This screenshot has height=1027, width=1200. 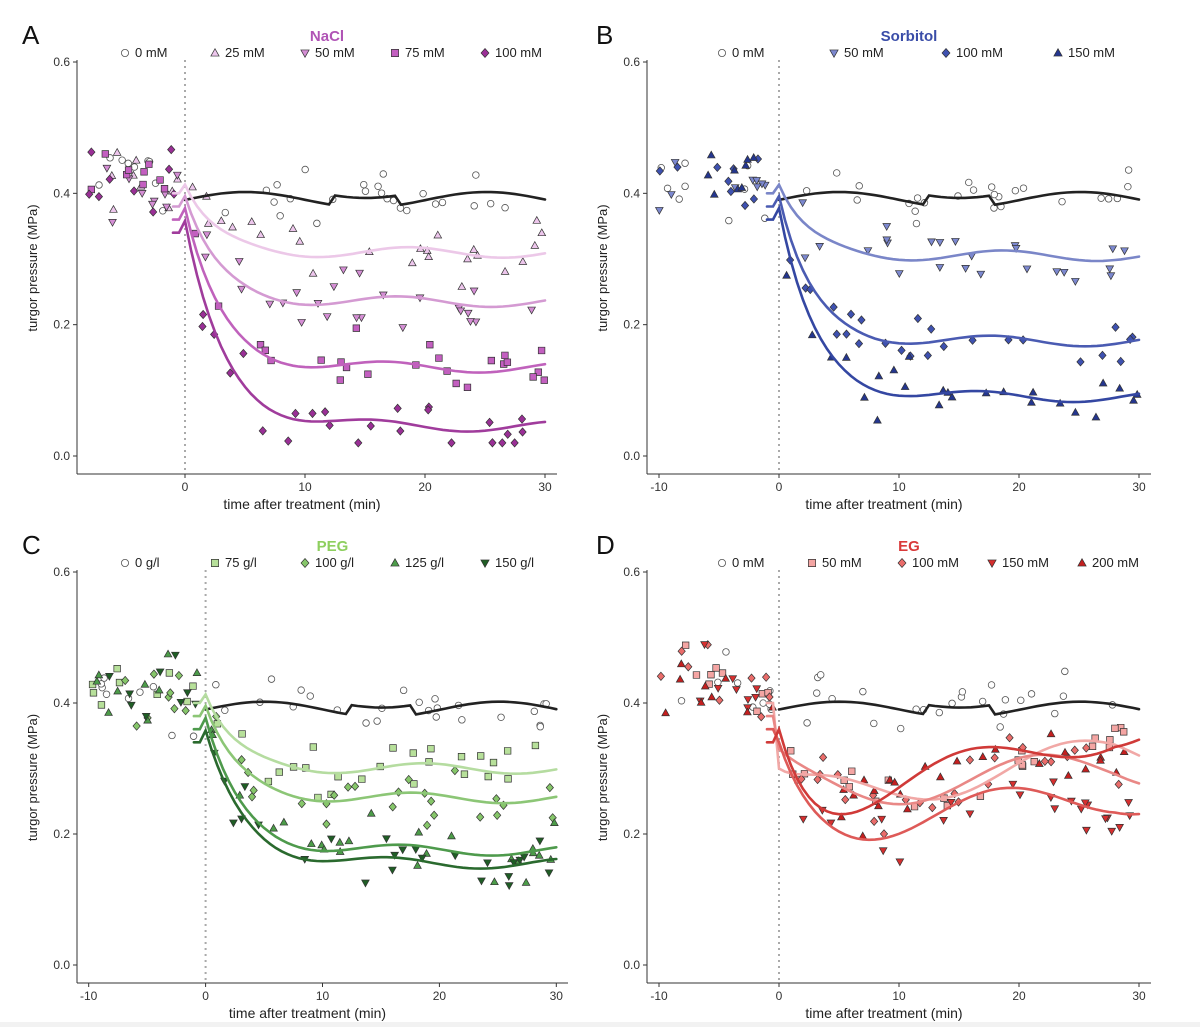 What do you see at coordinates (31, 545) in the screenshot?
I see `panel-letter: C` at bounding box center [31, 545].